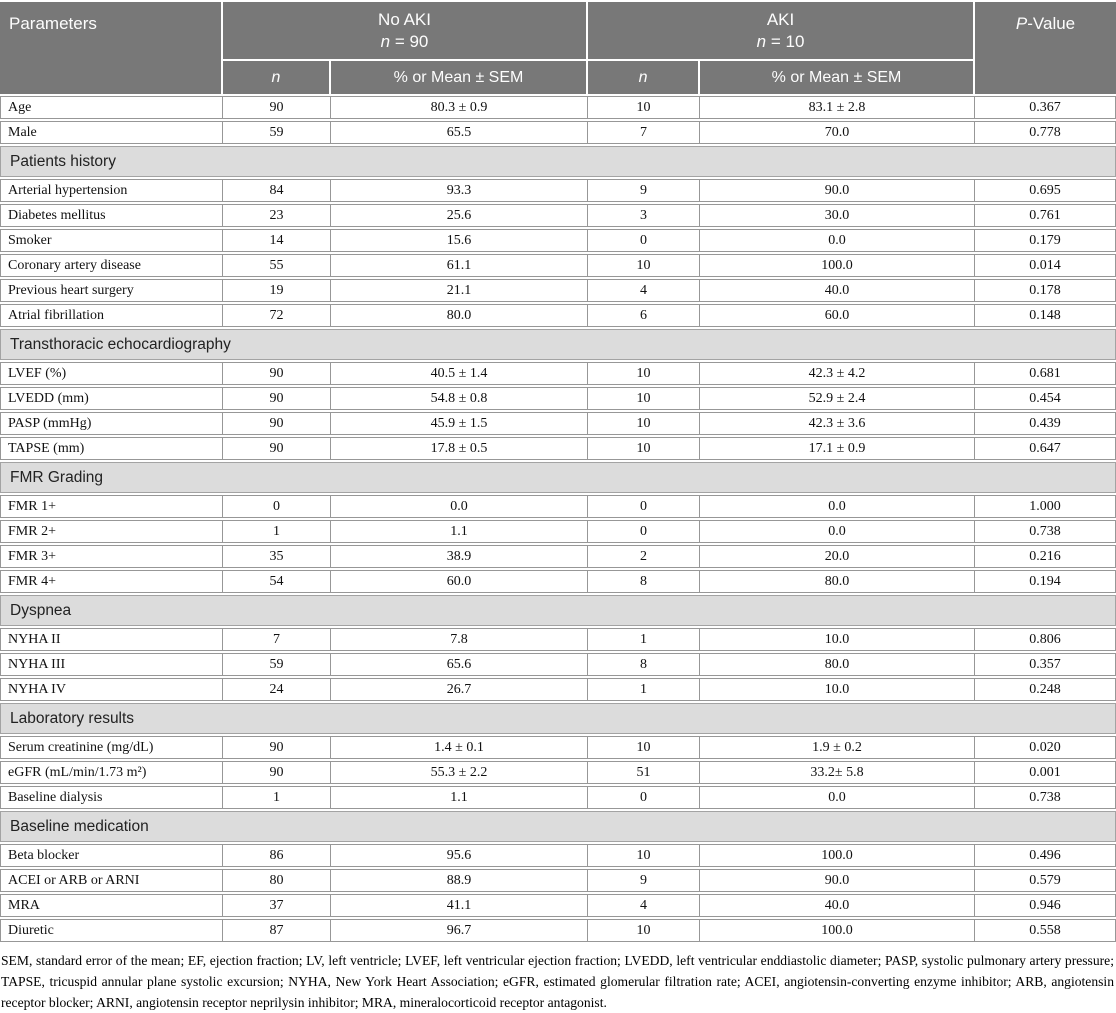 The width and height of the screenshot is (1116, 1013). Describe the element at coordinates (780, 41) in the screenshot. I see `aki-group-n: n = 10` at that location.